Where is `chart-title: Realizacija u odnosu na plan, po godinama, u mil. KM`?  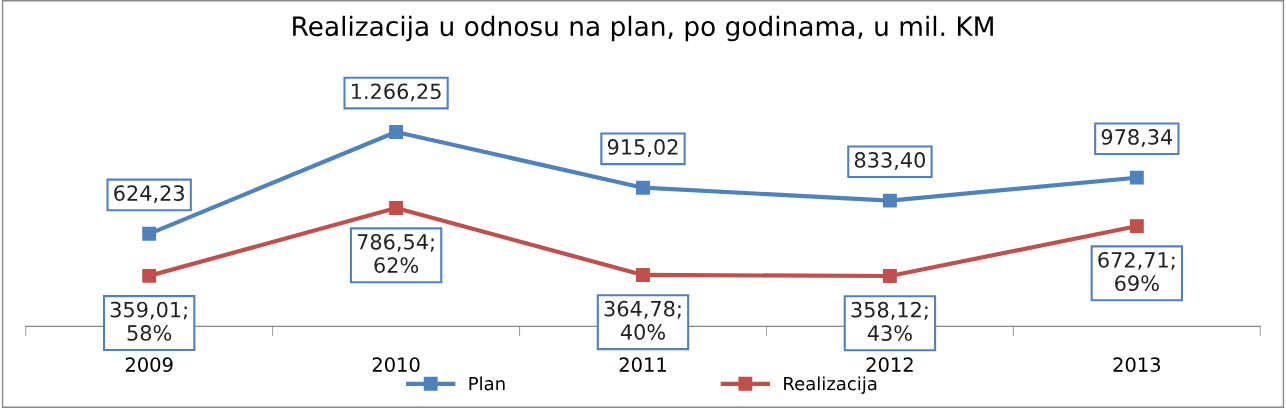
chart-title: Realizacija u odnosu na plan, po godinama, u mil. KM is located at coordinates (643, 28).